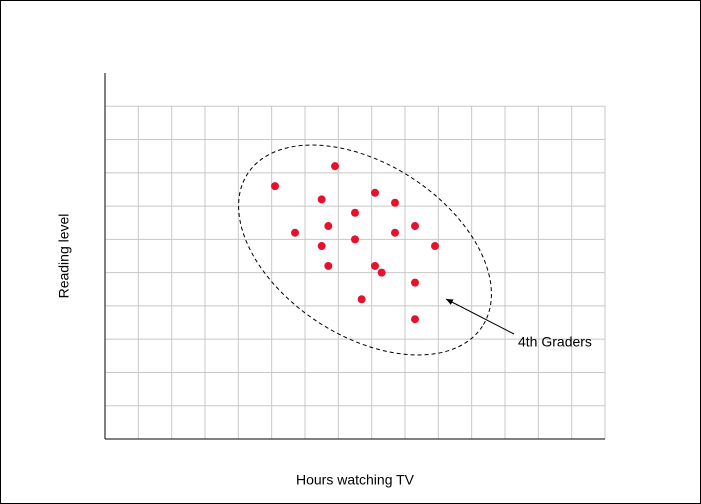 This screenshot has width=701, height=504. I want to click on annotation: 4th Graders, so click(555, 342).